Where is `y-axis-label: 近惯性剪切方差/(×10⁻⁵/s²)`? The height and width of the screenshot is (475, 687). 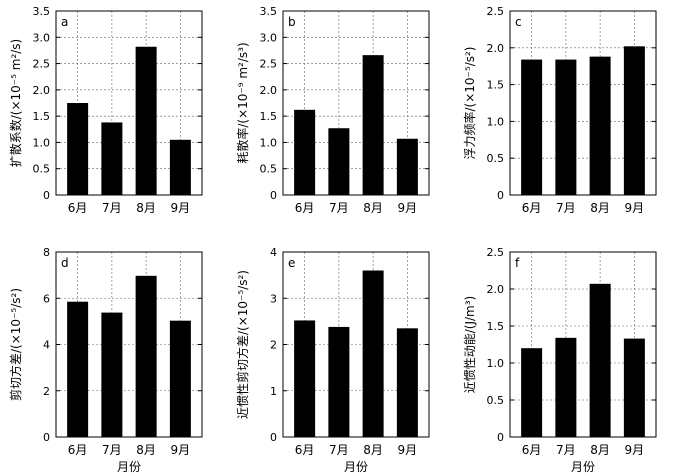
y-axis-label: 近惯性剪切方差/(×10⁻⁵/s²) is located at coordinates (242, 344).